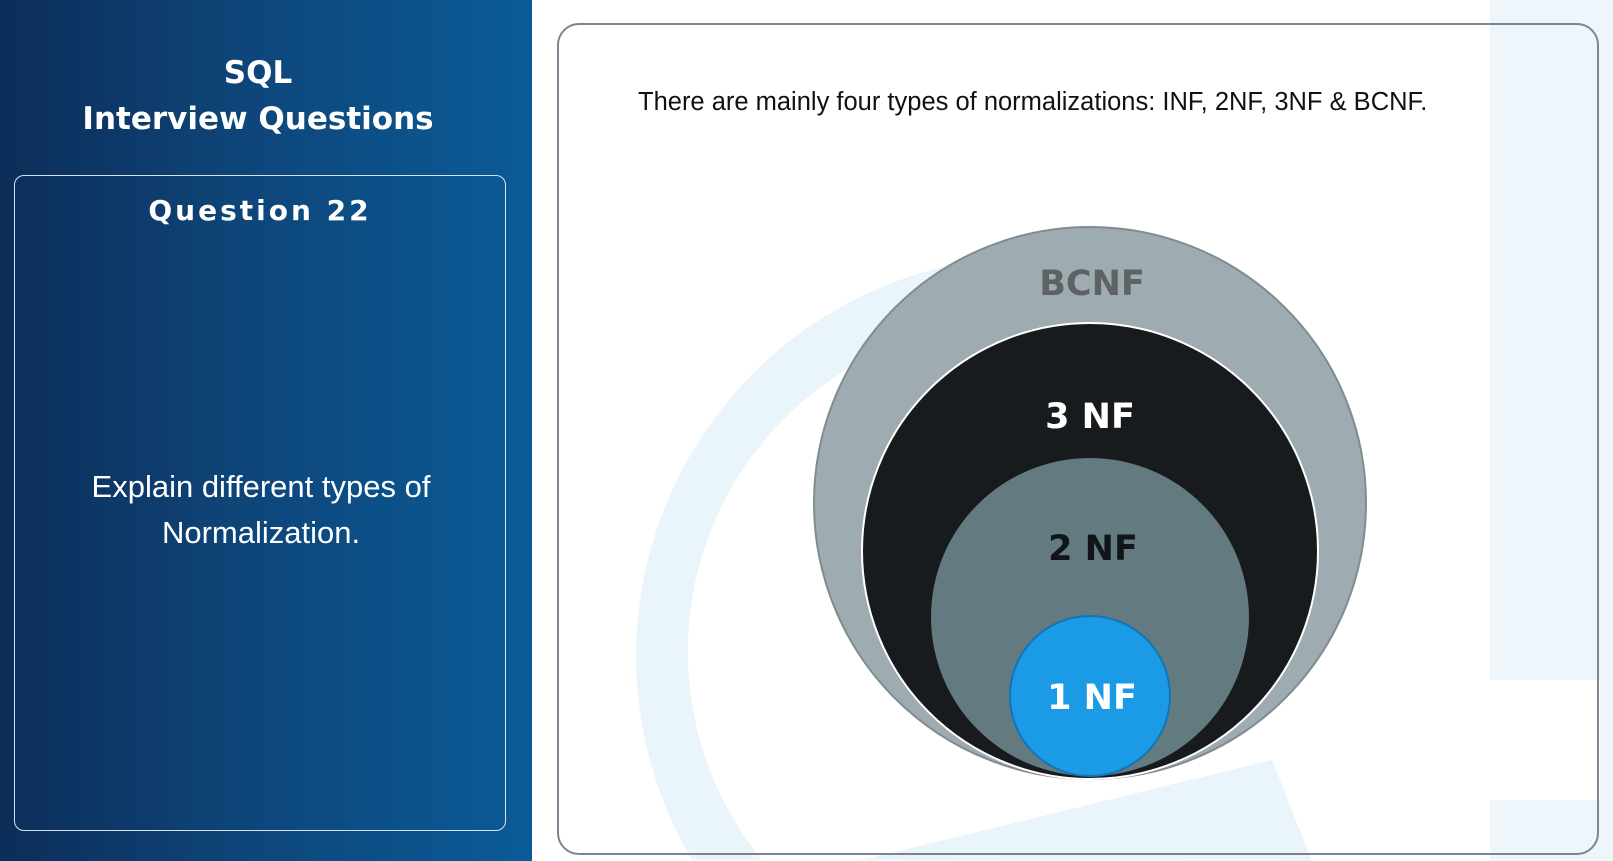 The image size is (1613, 861). What do you see at coordinates (1092, 284) in the screenshot?
I see `bcnf-label: BCNF` at bounding box center [1092, 284].